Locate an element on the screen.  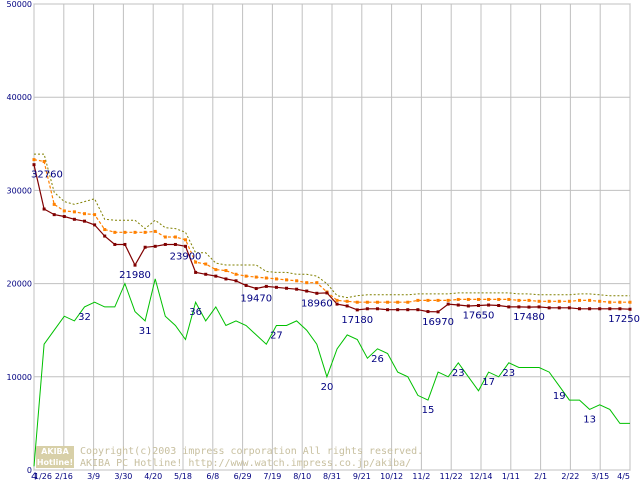
x-tick-label: 3/15 is located at coordinates (600, 476).